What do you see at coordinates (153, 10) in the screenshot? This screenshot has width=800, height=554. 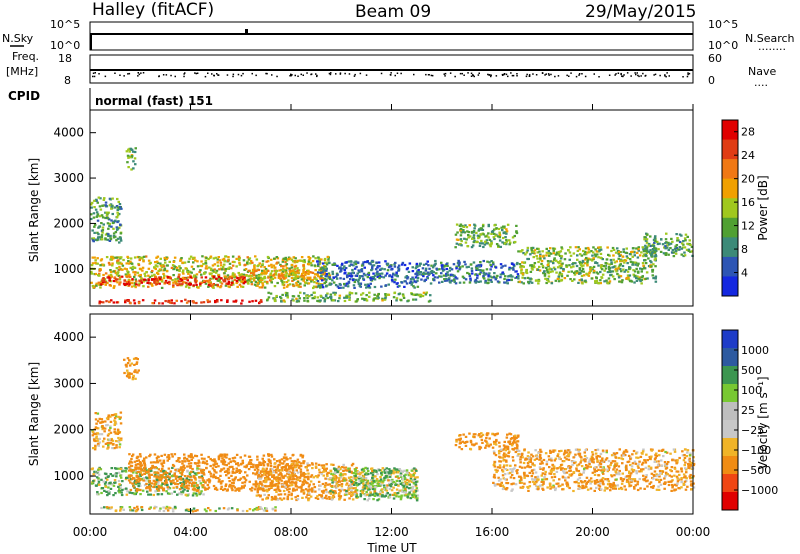 I see `station-title: Halley (fitACF)` at bounding box center [153, 10].